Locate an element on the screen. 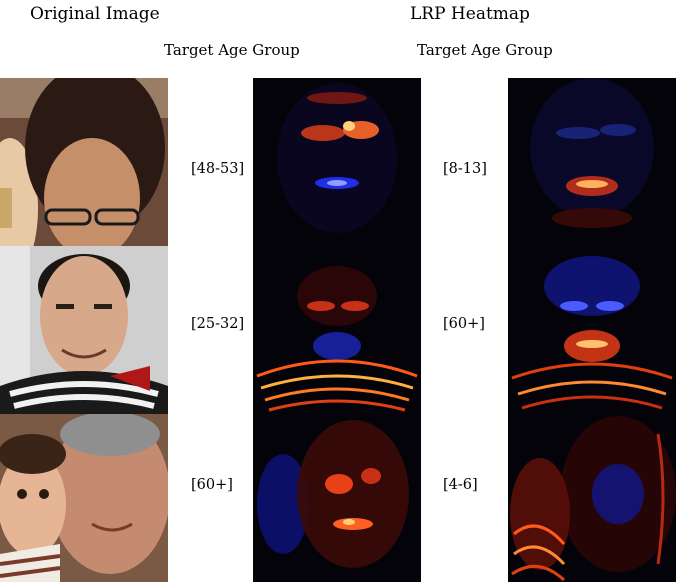 Image resolution: width=676 pixels, height=582 pixels. heatmap-row-1-b is located at coordinates (592, 162).